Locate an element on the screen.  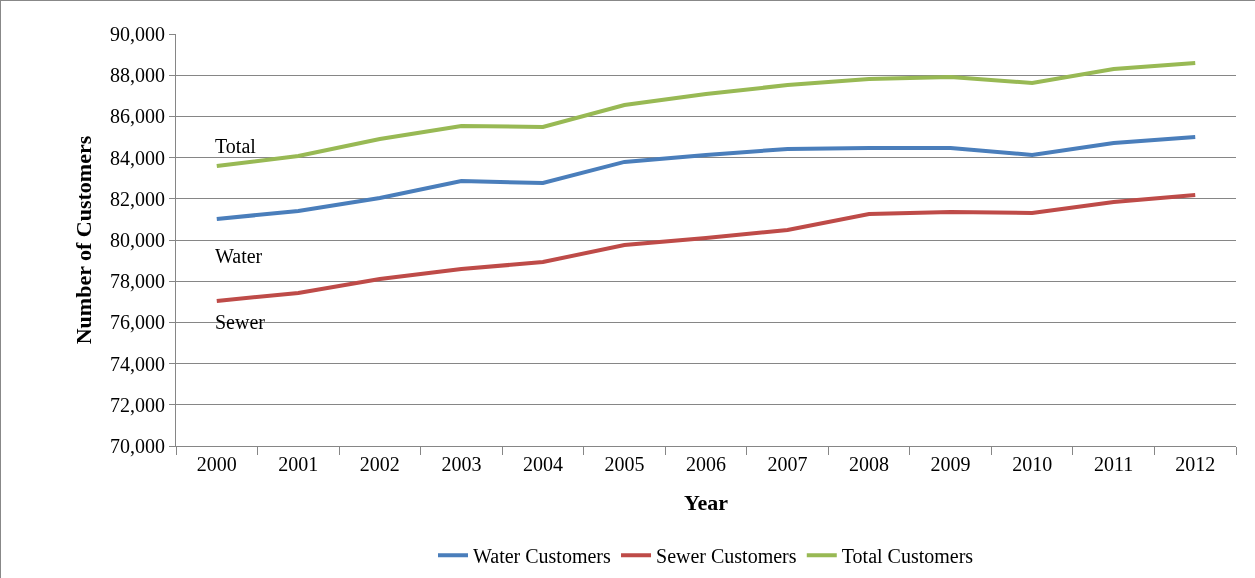
y-tick-label: 76,000 is located at coordinates (137, 322).